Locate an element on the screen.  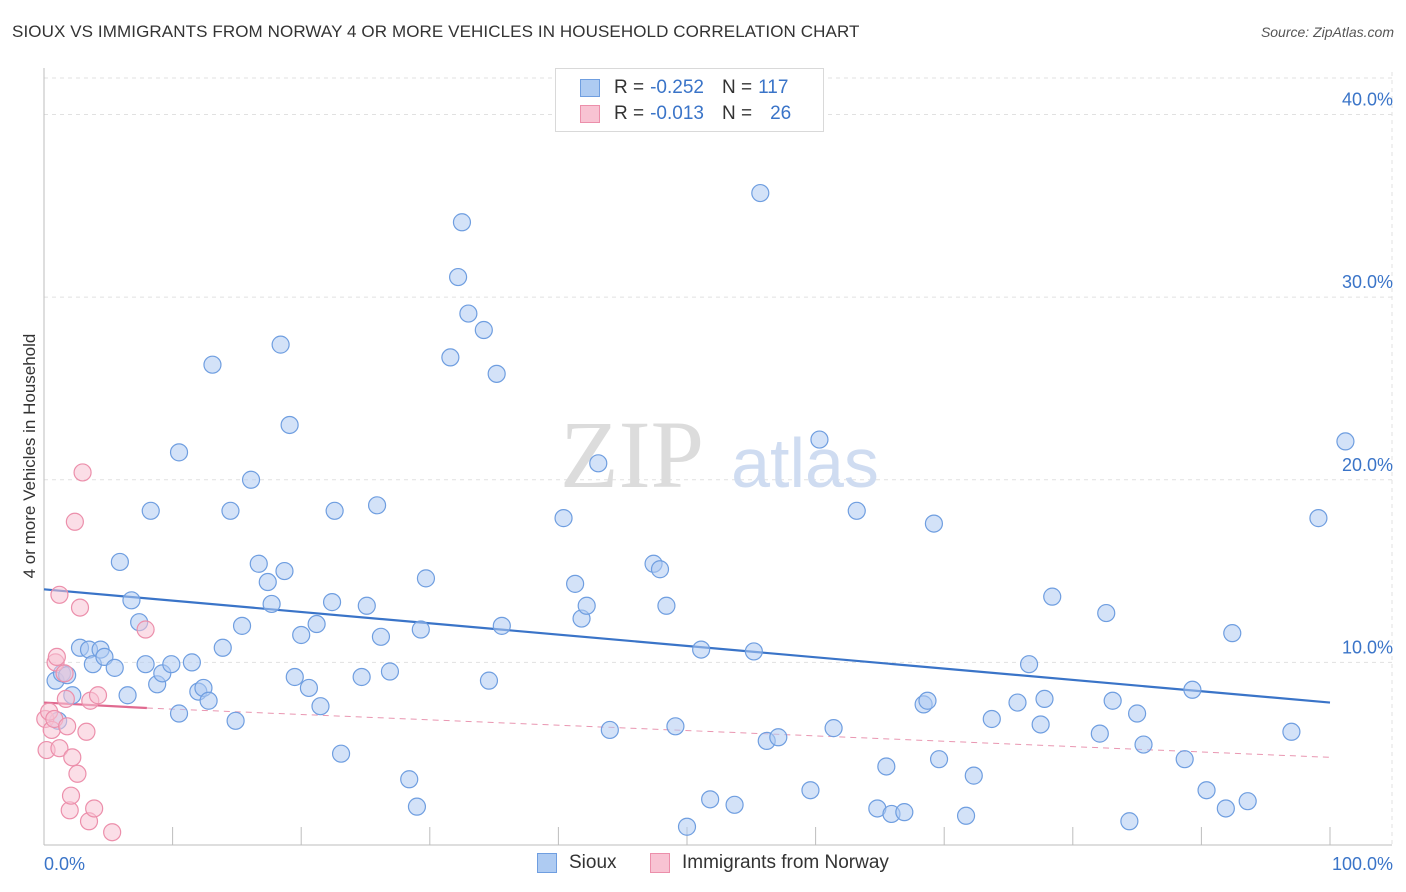
watermark-zip: ZIP is located at coordinates (632, 454).